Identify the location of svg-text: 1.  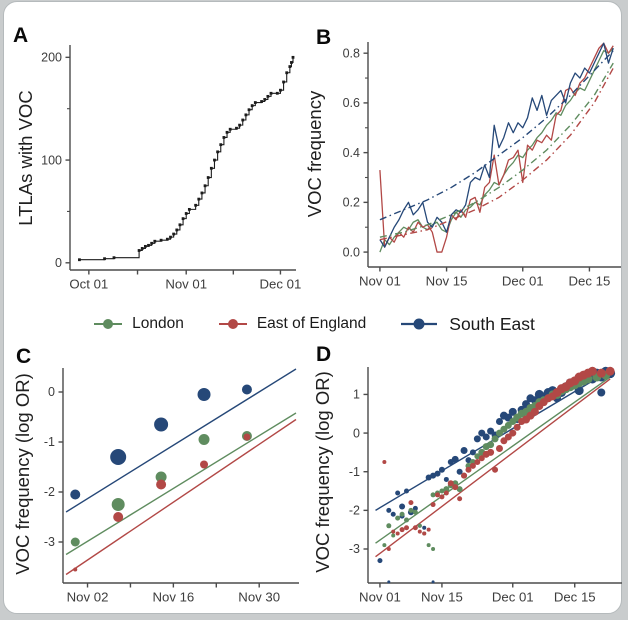
(356, 395).